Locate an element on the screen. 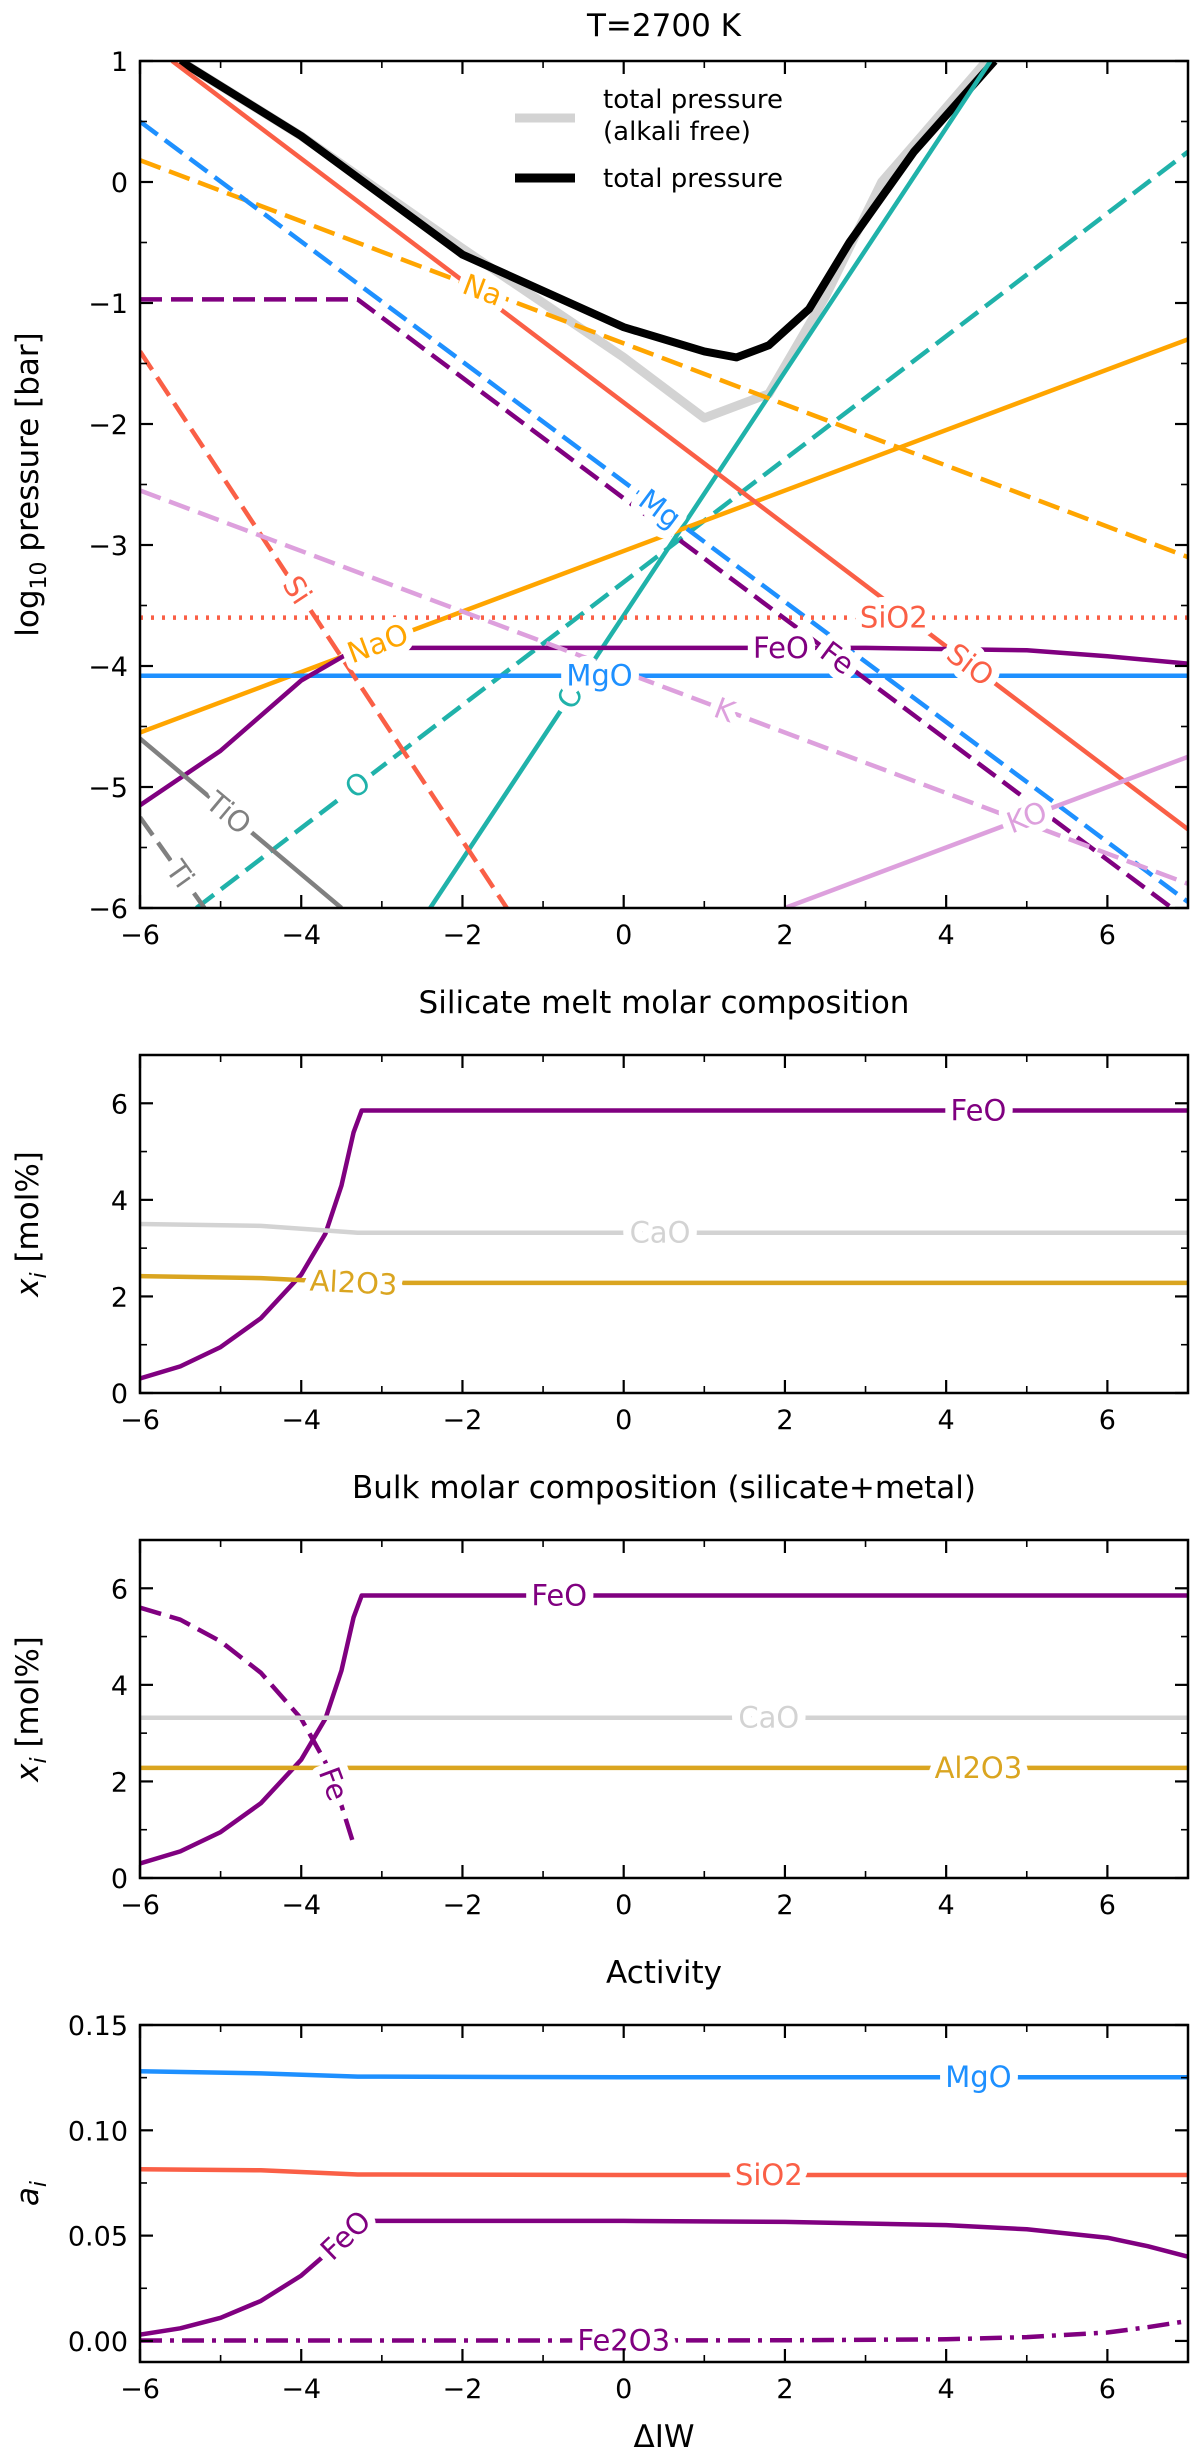 This screenshot has height=2457, width=1200. y-tick-label: 2 is located at coordinates (119, 1782).